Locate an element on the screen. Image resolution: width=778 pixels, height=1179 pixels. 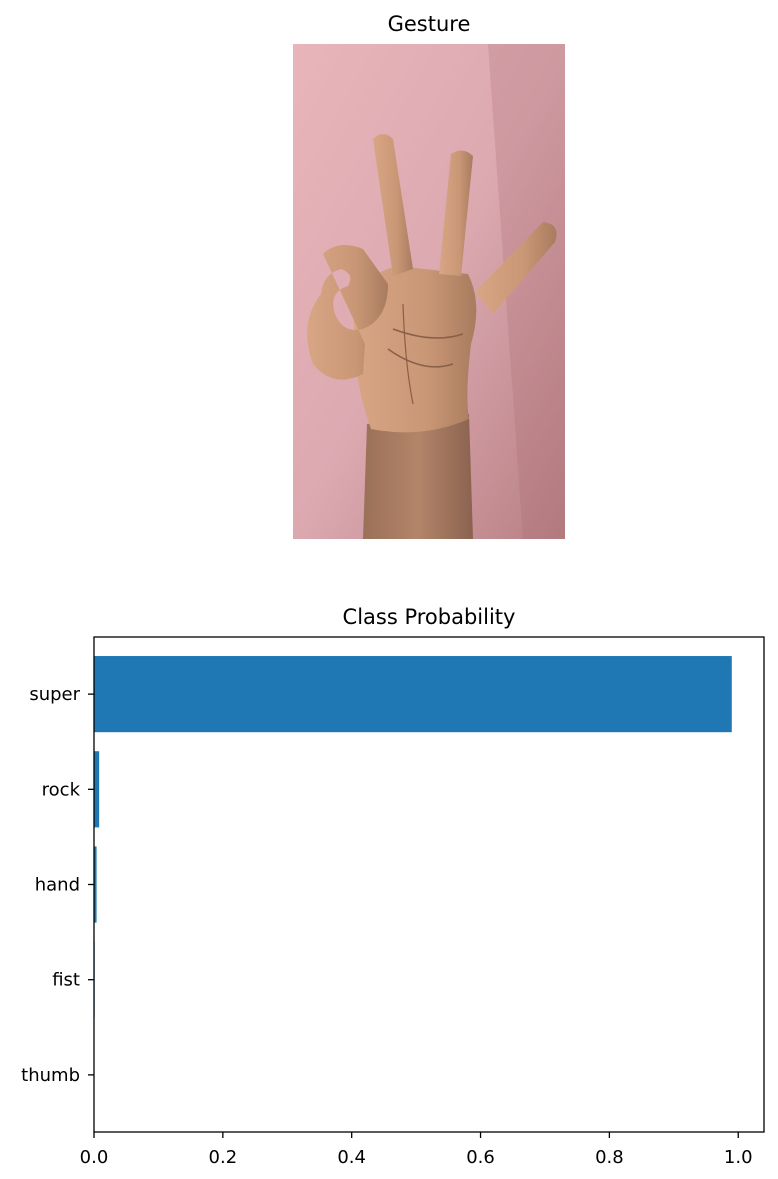
x-tick-label: 0.6 is located at coordinates (480, 1157).